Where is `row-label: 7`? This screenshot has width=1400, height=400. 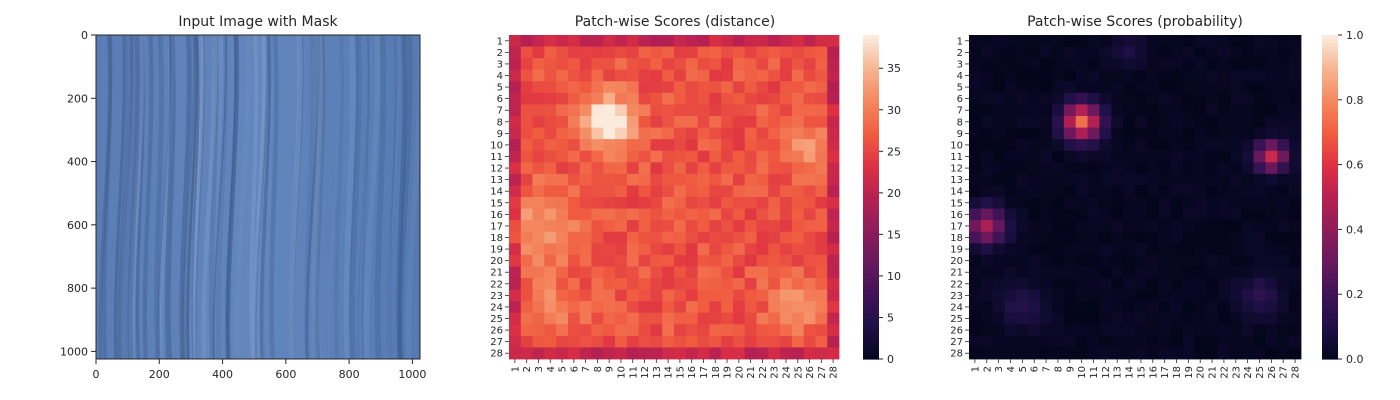
row-label: 7 is located at coordinates (960, 111).